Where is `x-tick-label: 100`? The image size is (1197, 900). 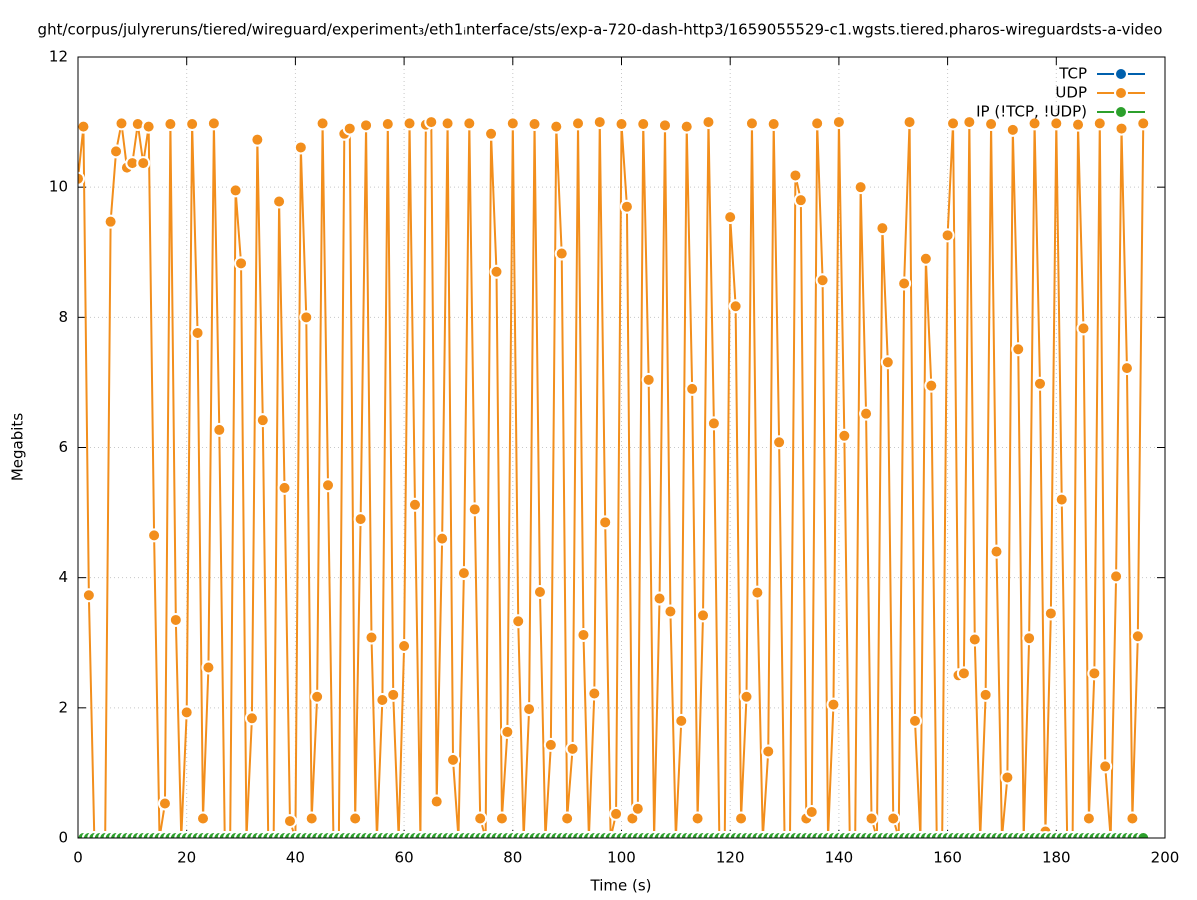
x-tick-label: 100 is located at coordinates (621, 858).